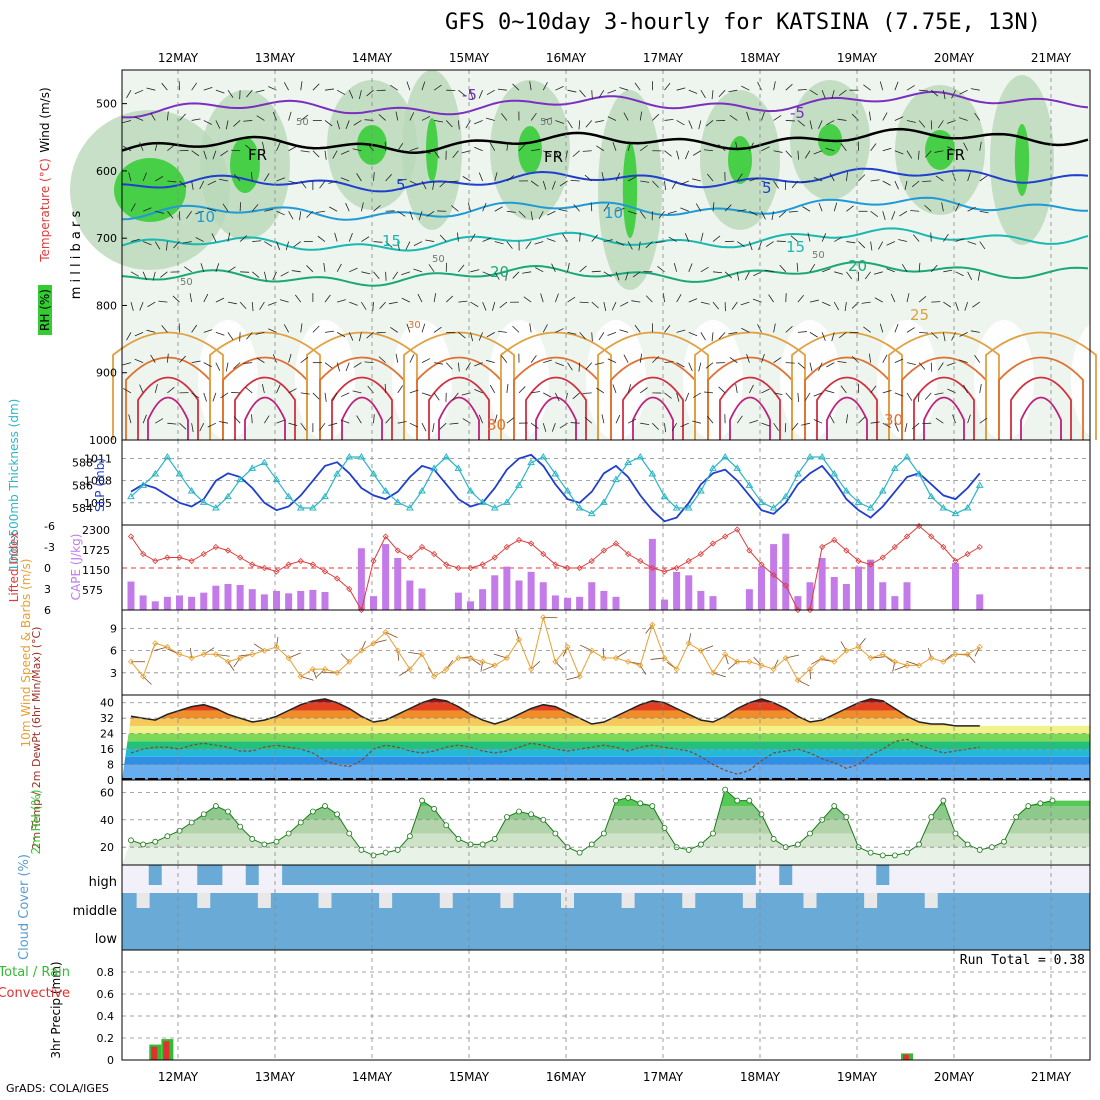 The image size is (1100, 1100). I want to click on rh-tick: 40, so click(107, 820).